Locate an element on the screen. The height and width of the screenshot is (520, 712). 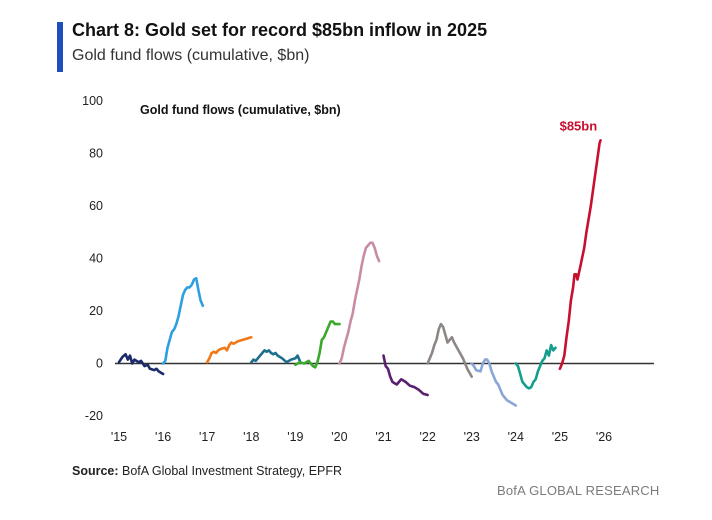
x-tick-label: '25 is located at coordinates (560, 437).